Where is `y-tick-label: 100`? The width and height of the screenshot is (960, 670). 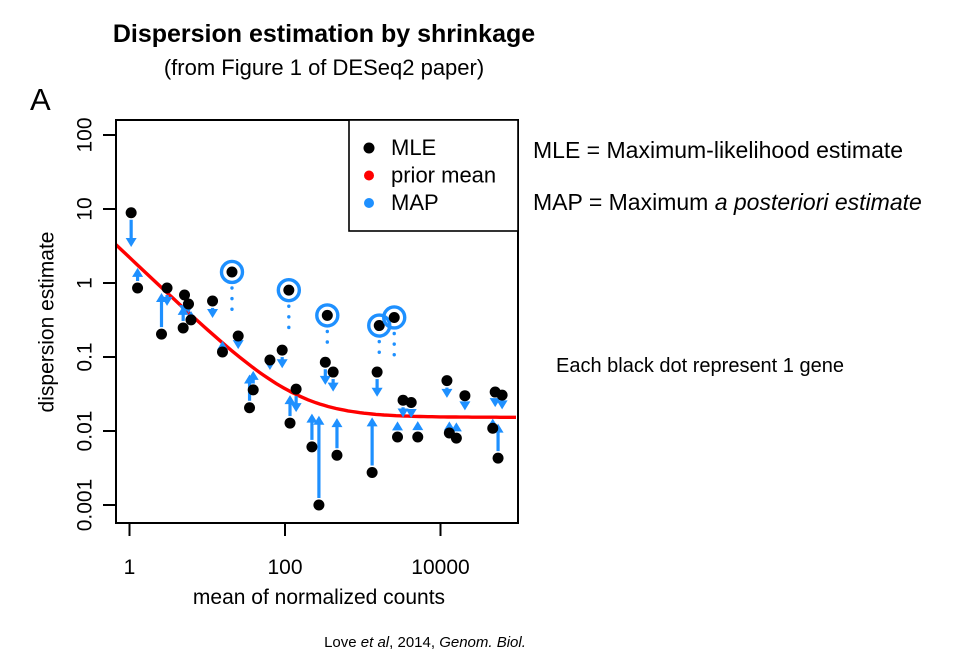 y-tick-label: 100 is located at coordinates (85, 134).